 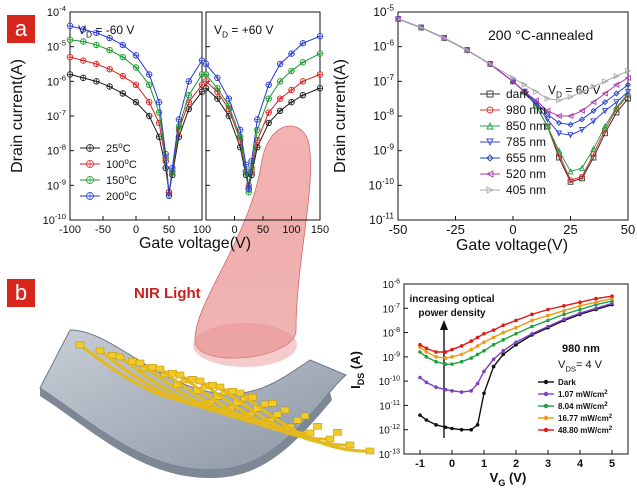 I want to click on electrode-line, so click(x=305, y=422).